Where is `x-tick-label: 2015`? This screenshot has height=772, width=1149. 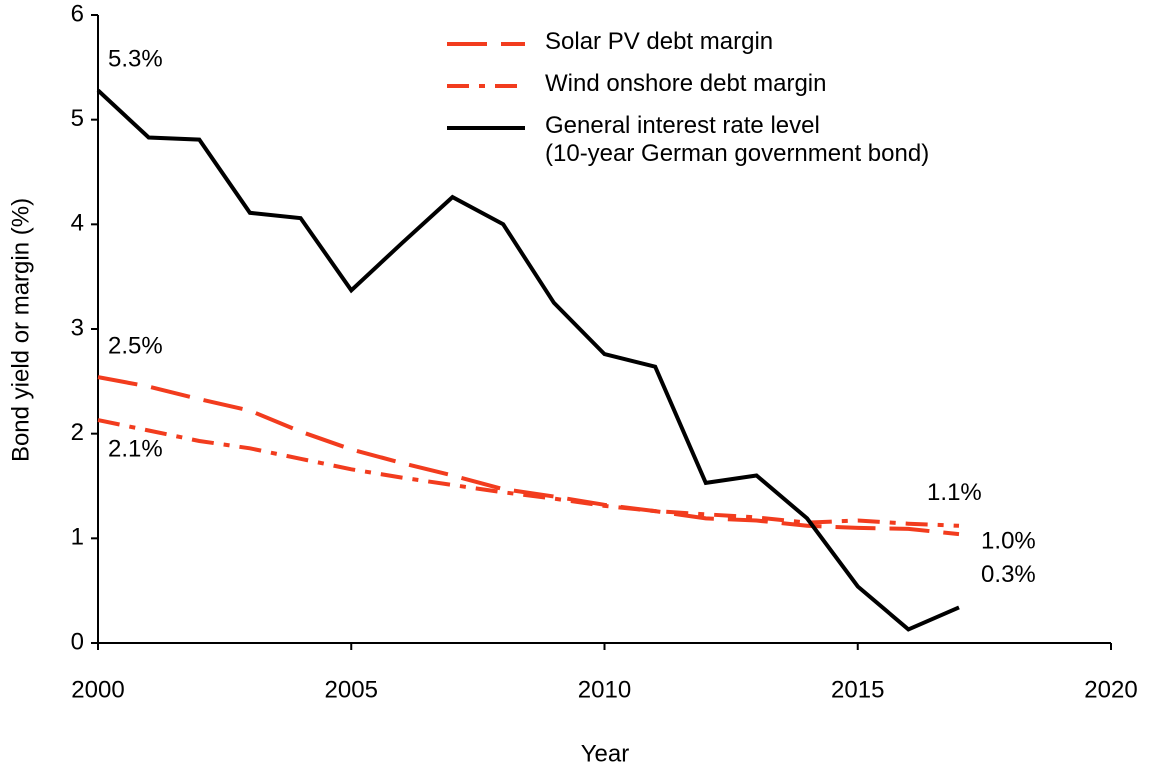 x-tick-label: 2015 is located at coordinates (857, 689).